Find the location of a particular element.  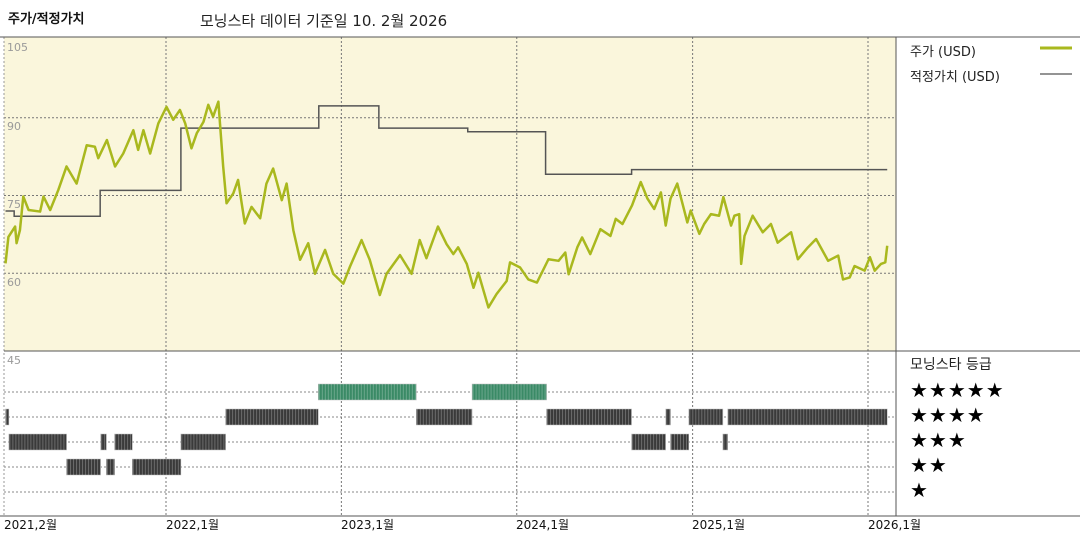

legend-price-label: 주가 (USD) is located at coordinates (943, 52).